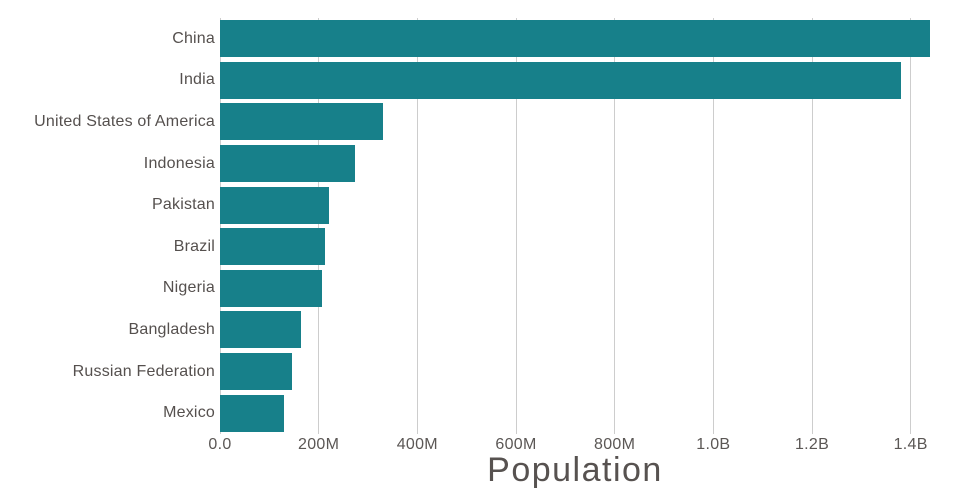 The height and width of the screenshot is (500, 960). Describe the element at coordinates (143, 371) in the screenshot. I see `category-label-russian-federation: Russian Federation` at that location.